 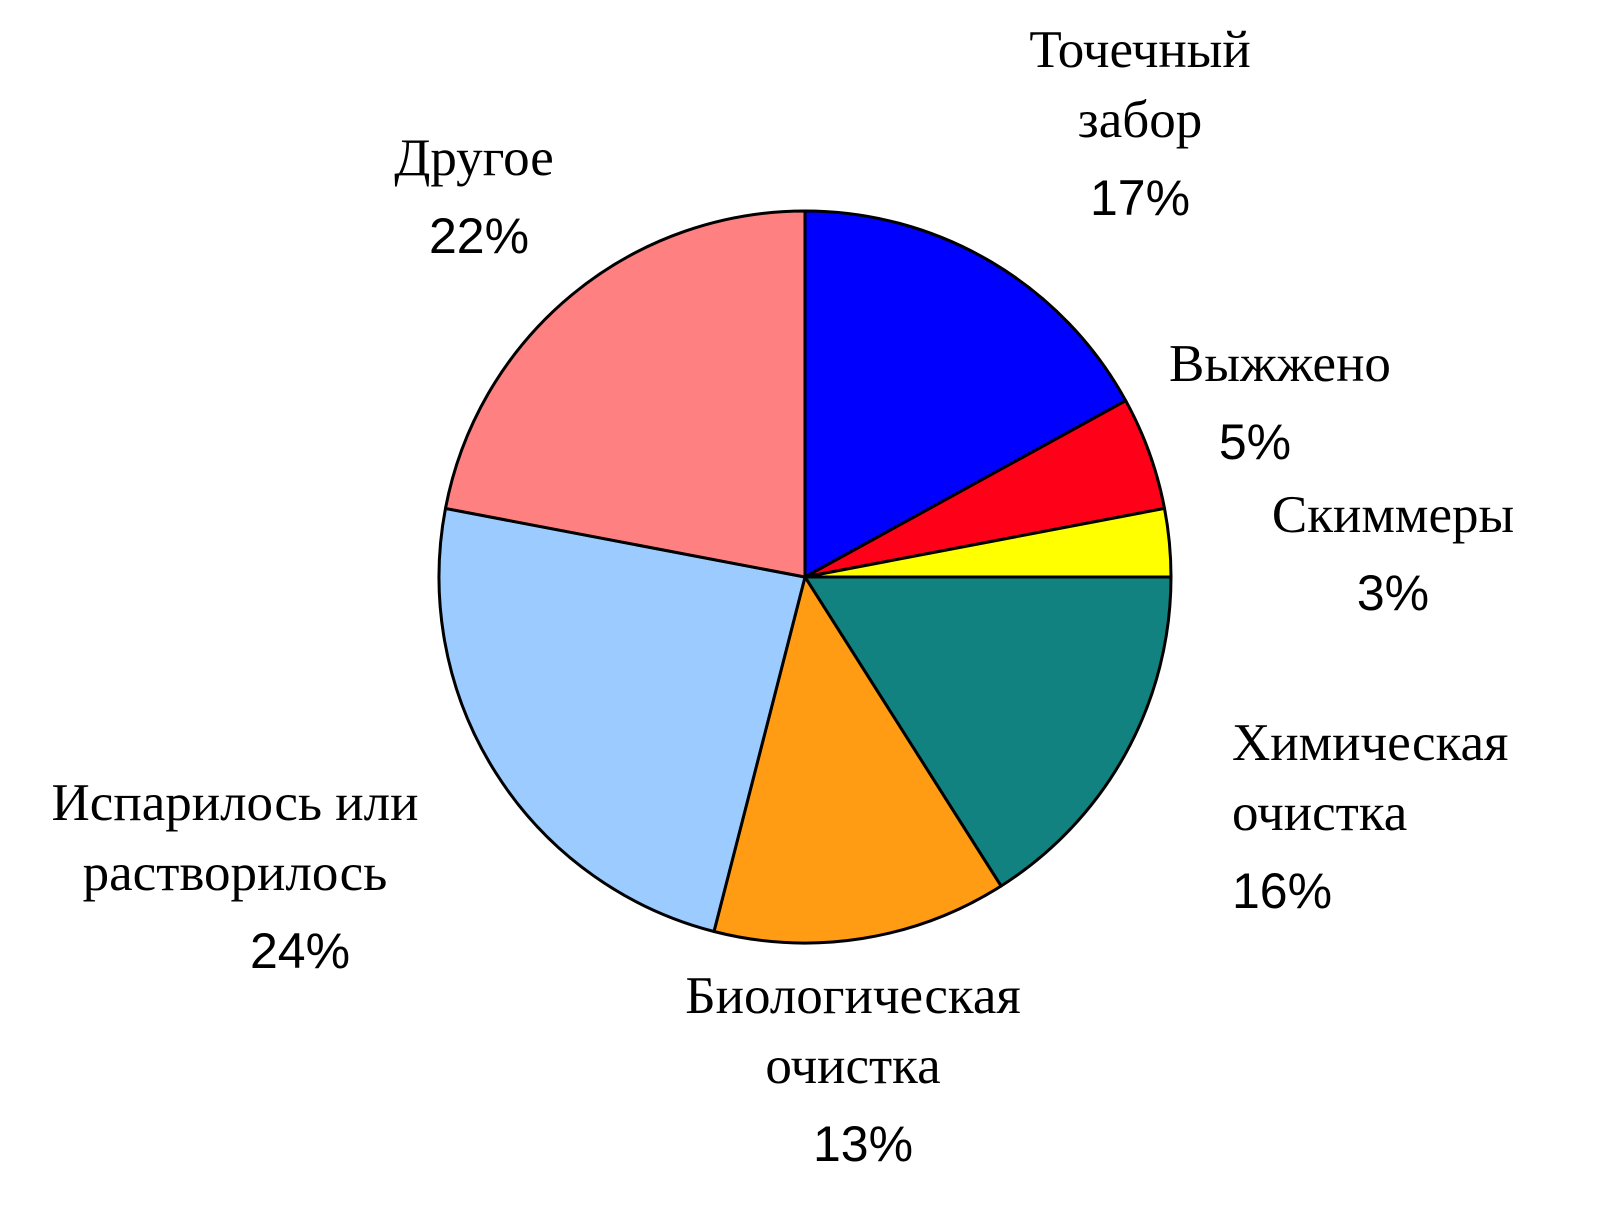 What do you see at coordinates (479, 236) in the screenshot?
I see `slice-value-label: 22%` at bounding box center [479, 236].